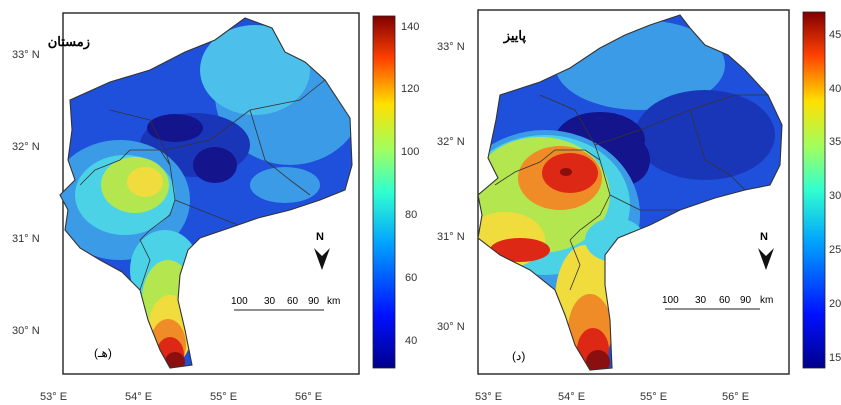 The width and height of the screenshot is (841, 405). What do you see at coordinates (835, 358) in the screenshot?
I see `colorbar-tick: 15` at bounding box center [835, 358].